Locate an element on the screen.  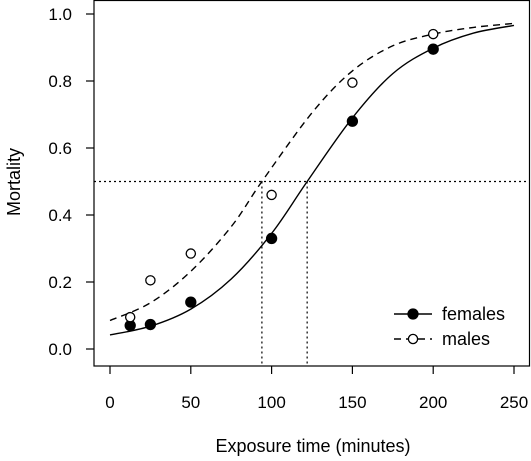
legend-marker-females is located at coordinates (413, 314).